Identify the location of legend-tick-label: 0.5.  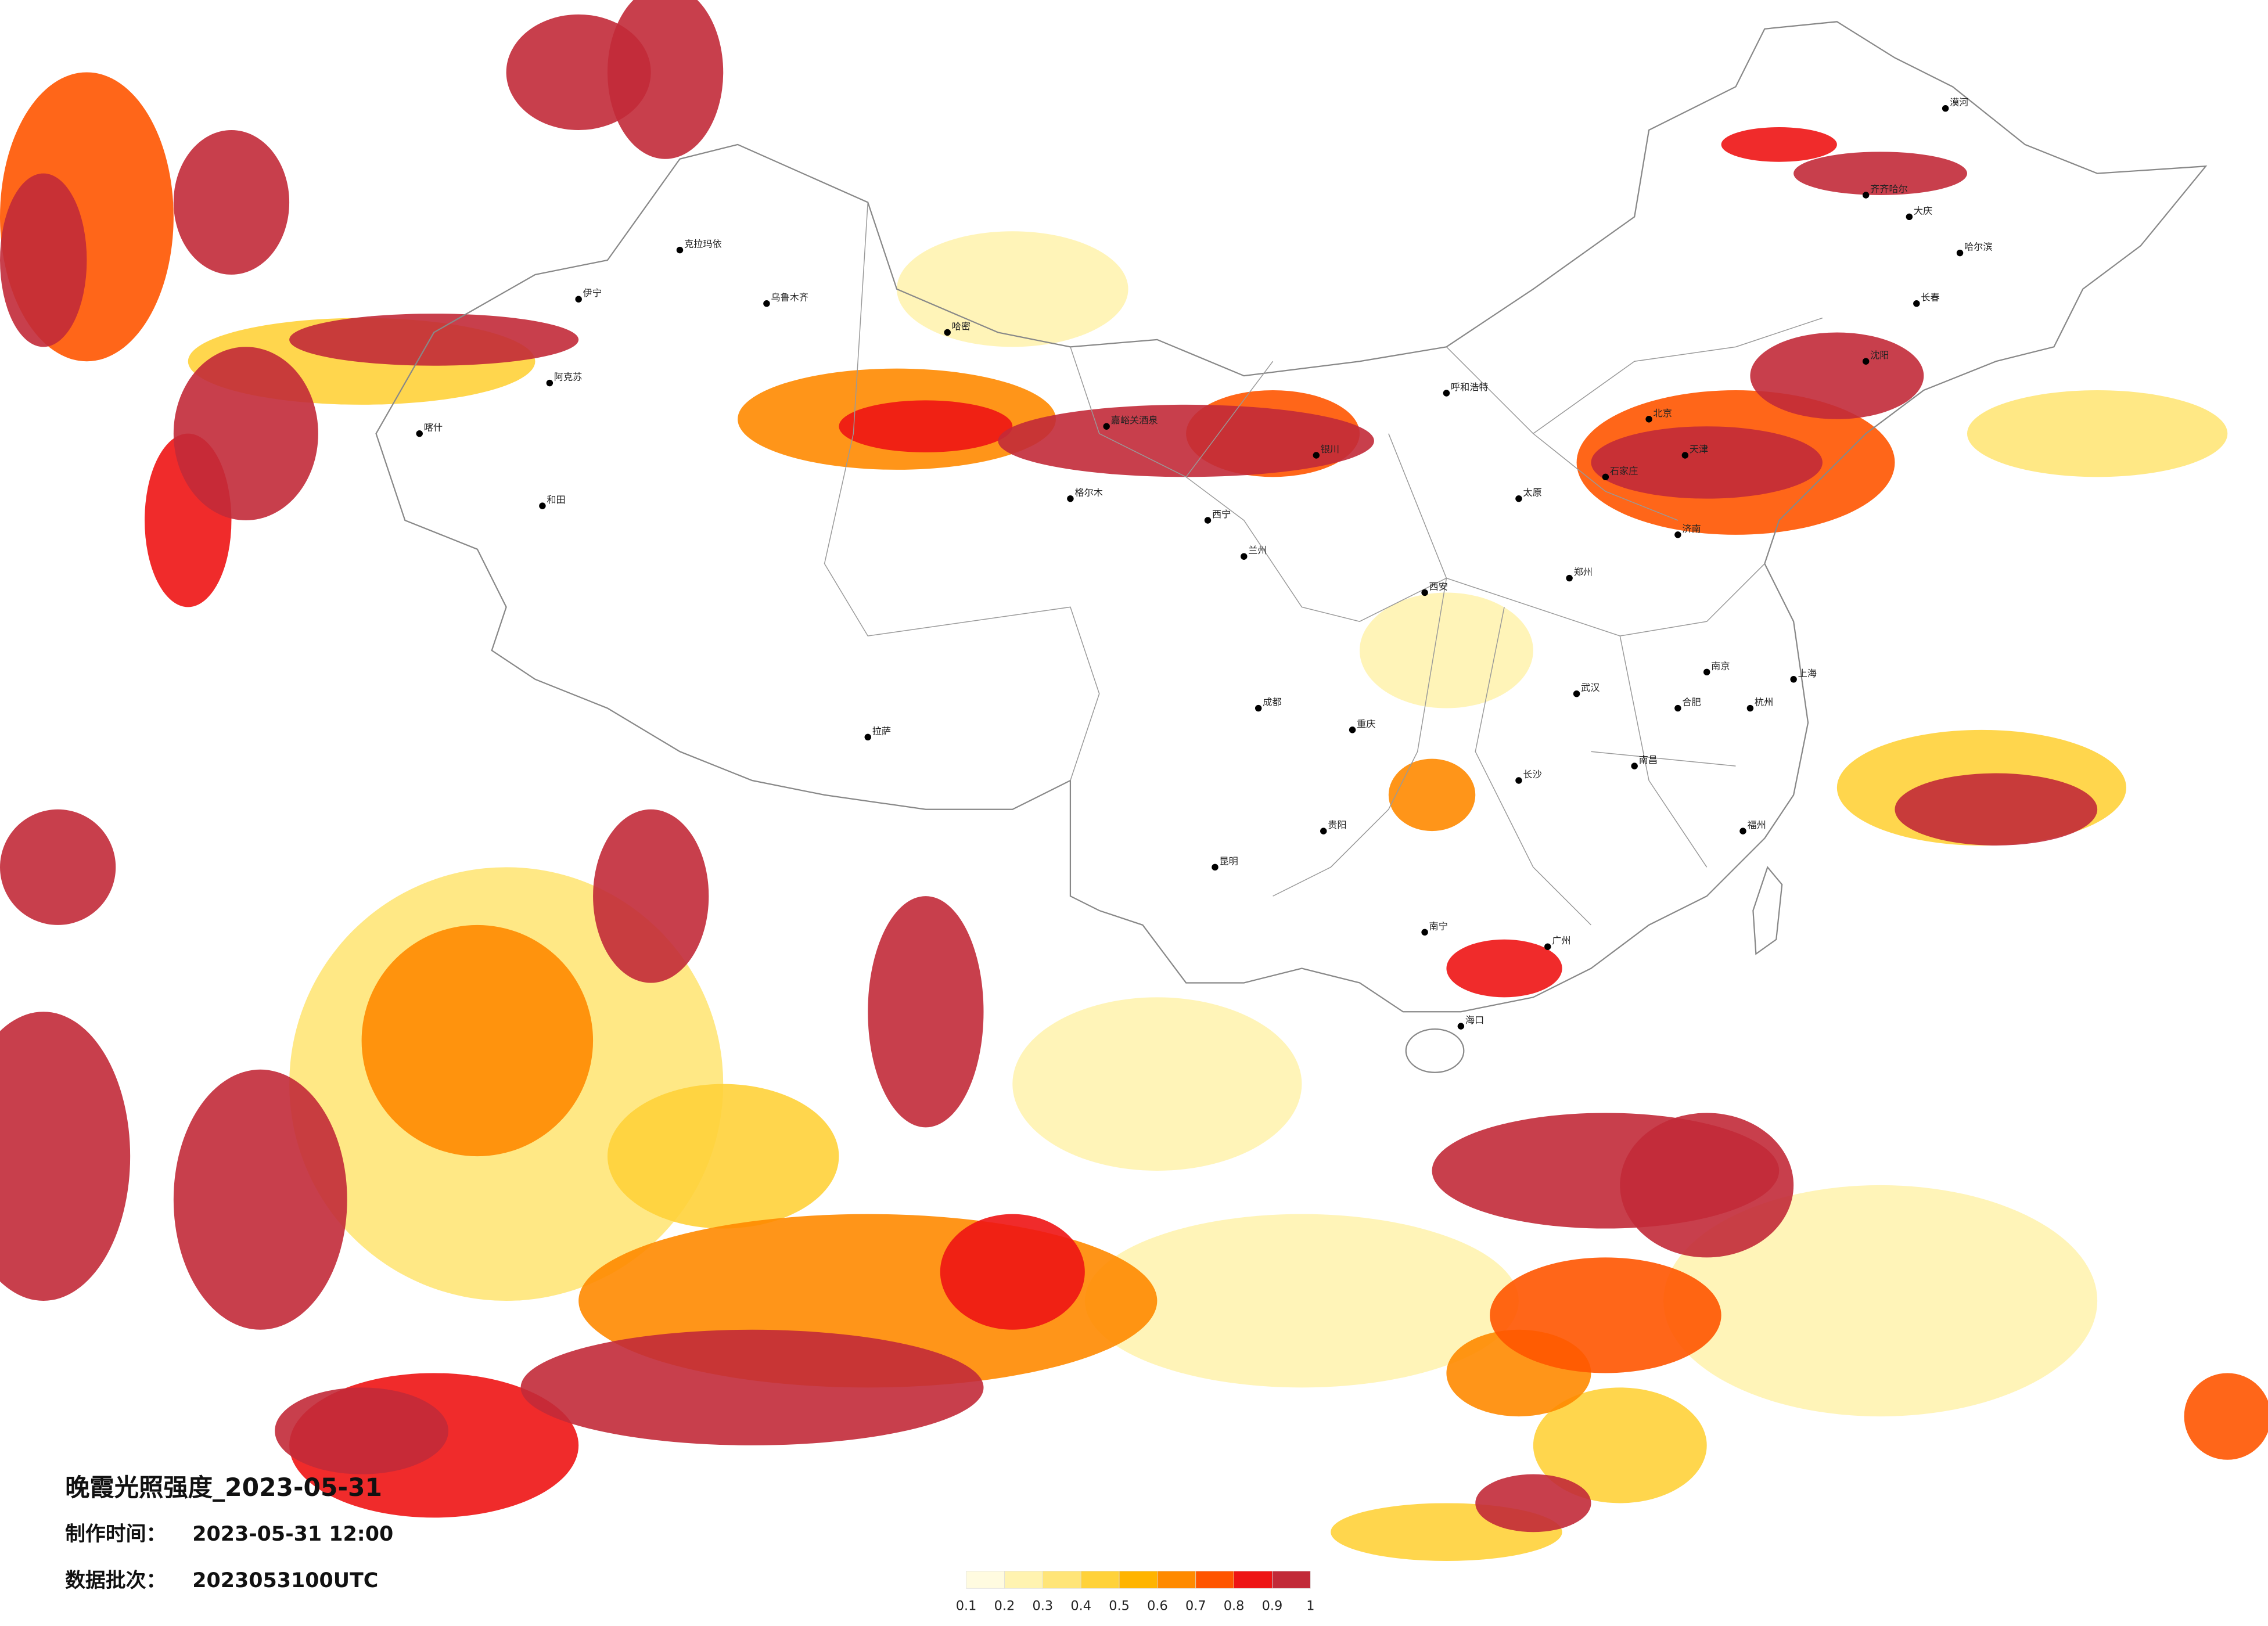
(1119, 1606).